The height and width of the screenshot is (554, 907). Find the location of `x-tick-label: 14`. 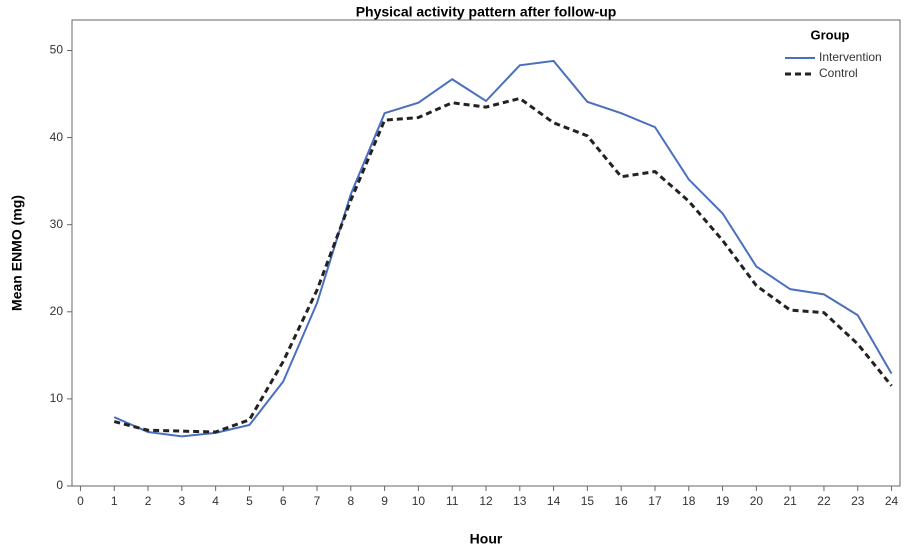

x-tick-label: 14 is located at coordinates (554, 501).